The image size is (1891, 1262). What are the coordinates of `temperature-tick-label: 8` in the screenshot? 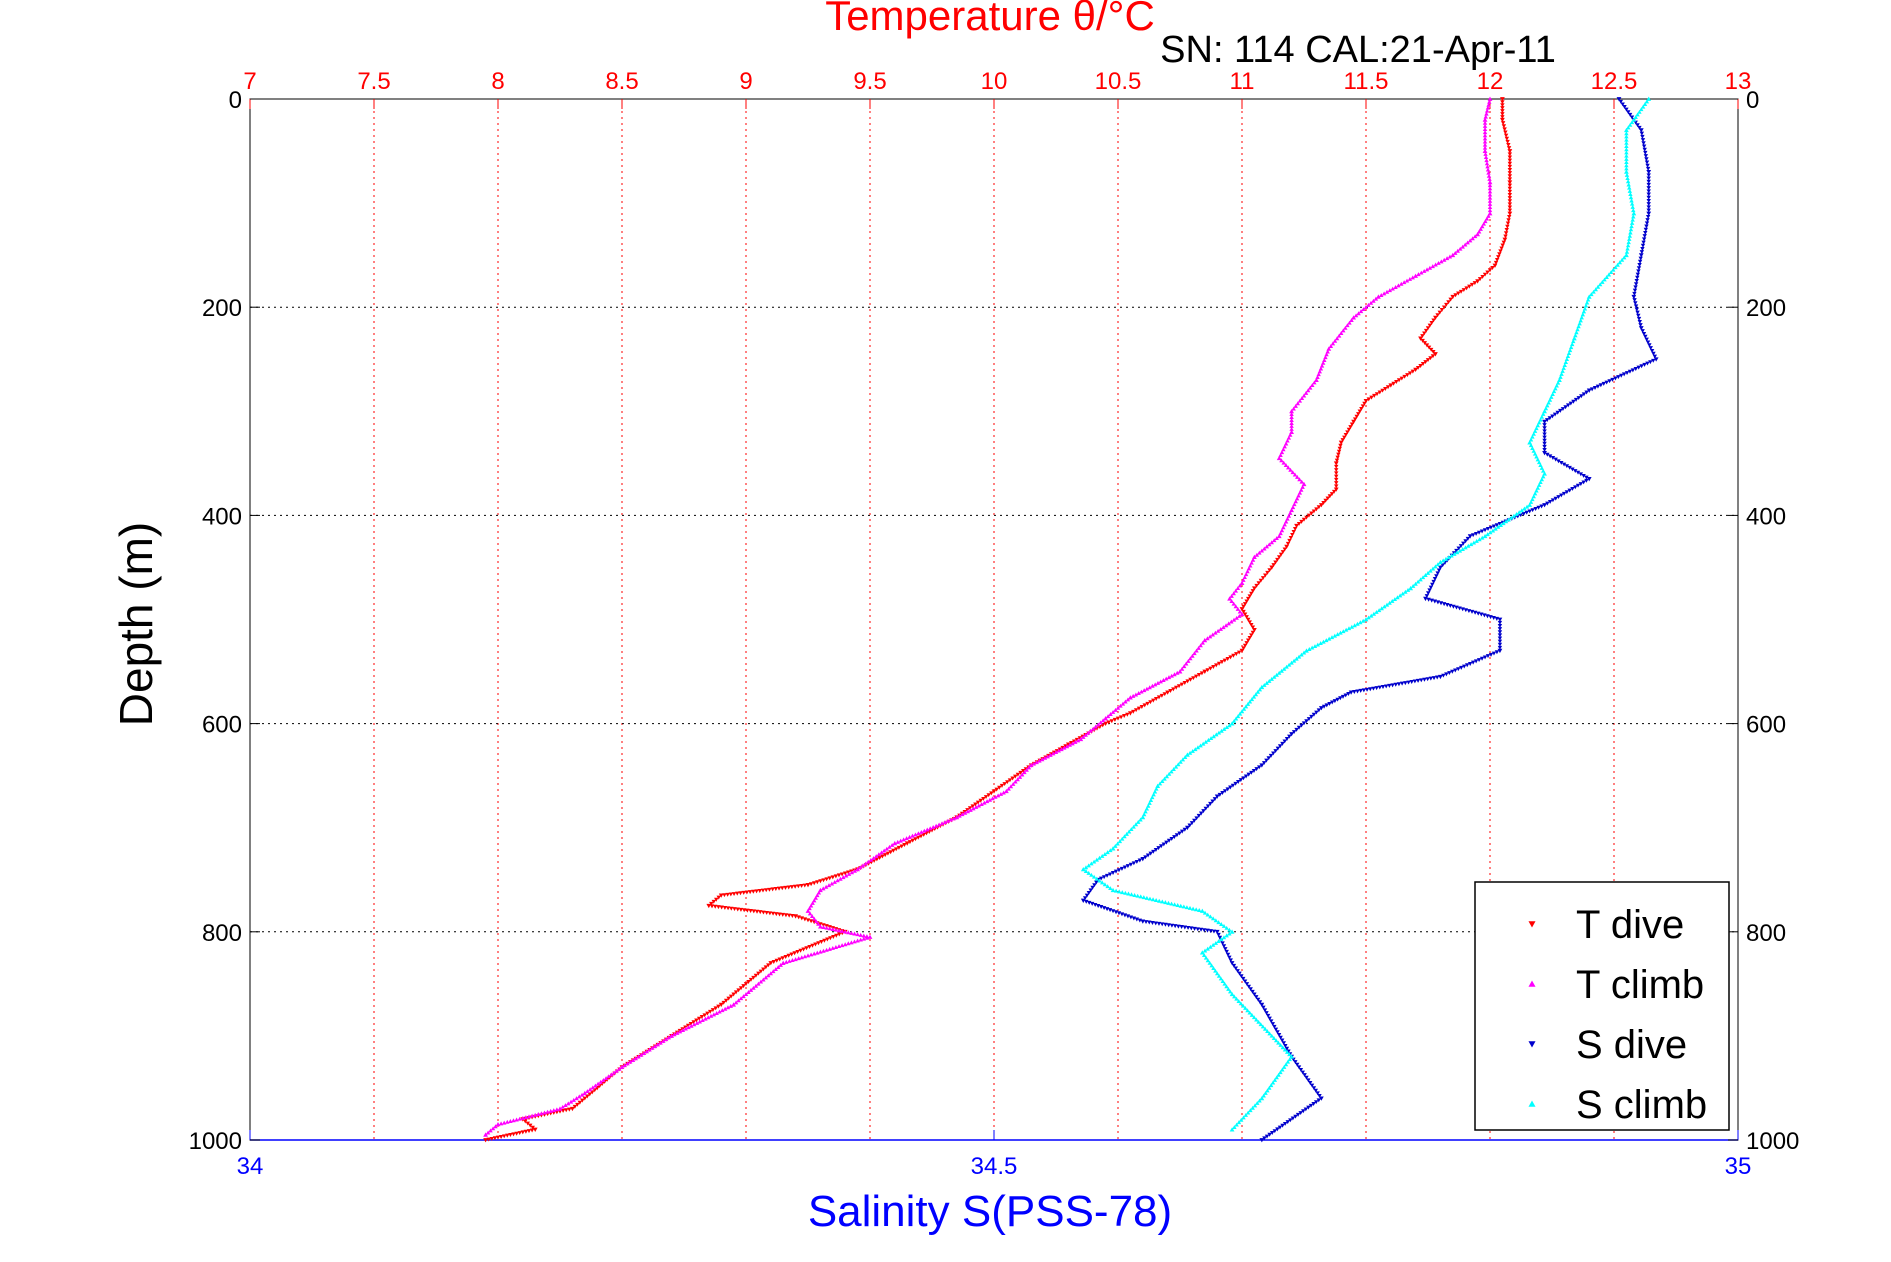 It's located at (497, 81).